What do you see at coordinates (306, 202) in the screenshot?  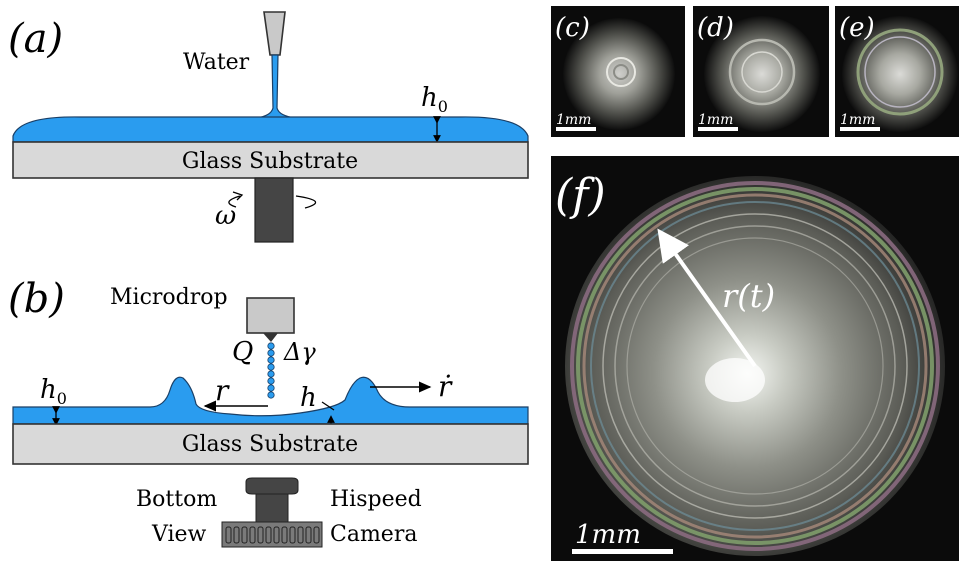 I see `rotation-arrow-right` at bounding box center [306, 202].